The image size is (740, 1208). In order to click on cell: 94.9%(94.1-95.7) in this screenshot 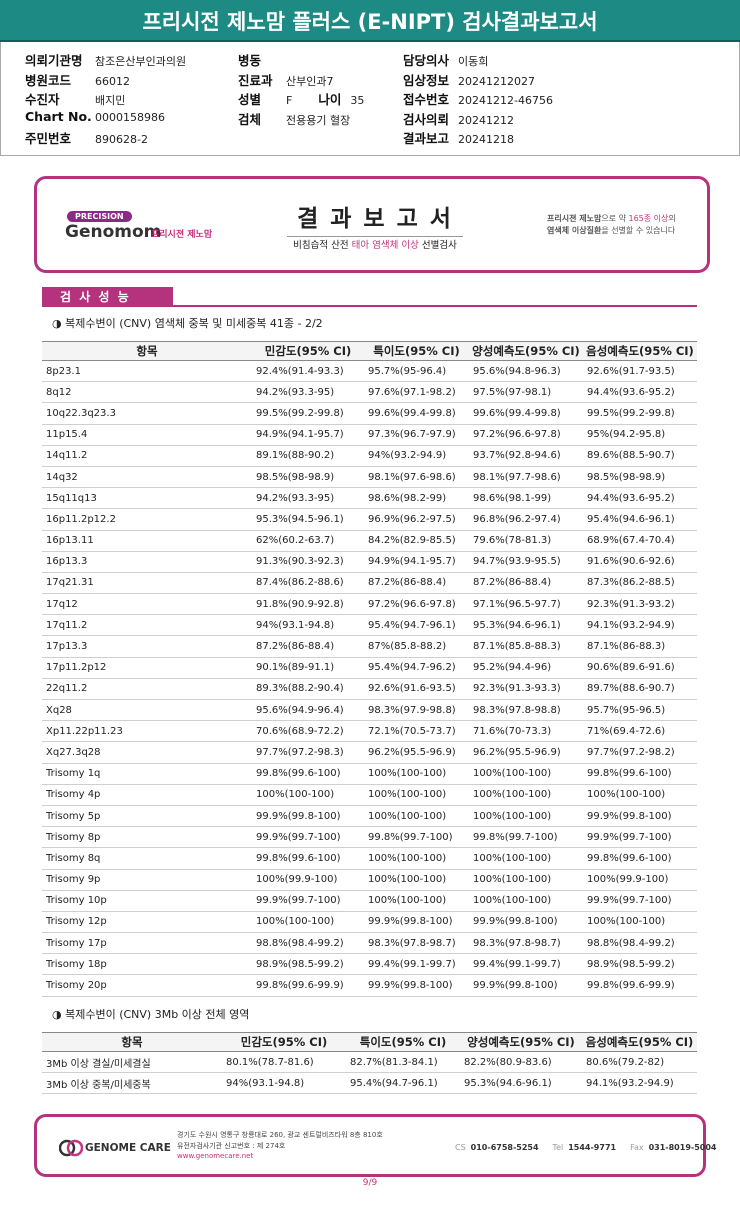, I will do `click(308, 435)`.